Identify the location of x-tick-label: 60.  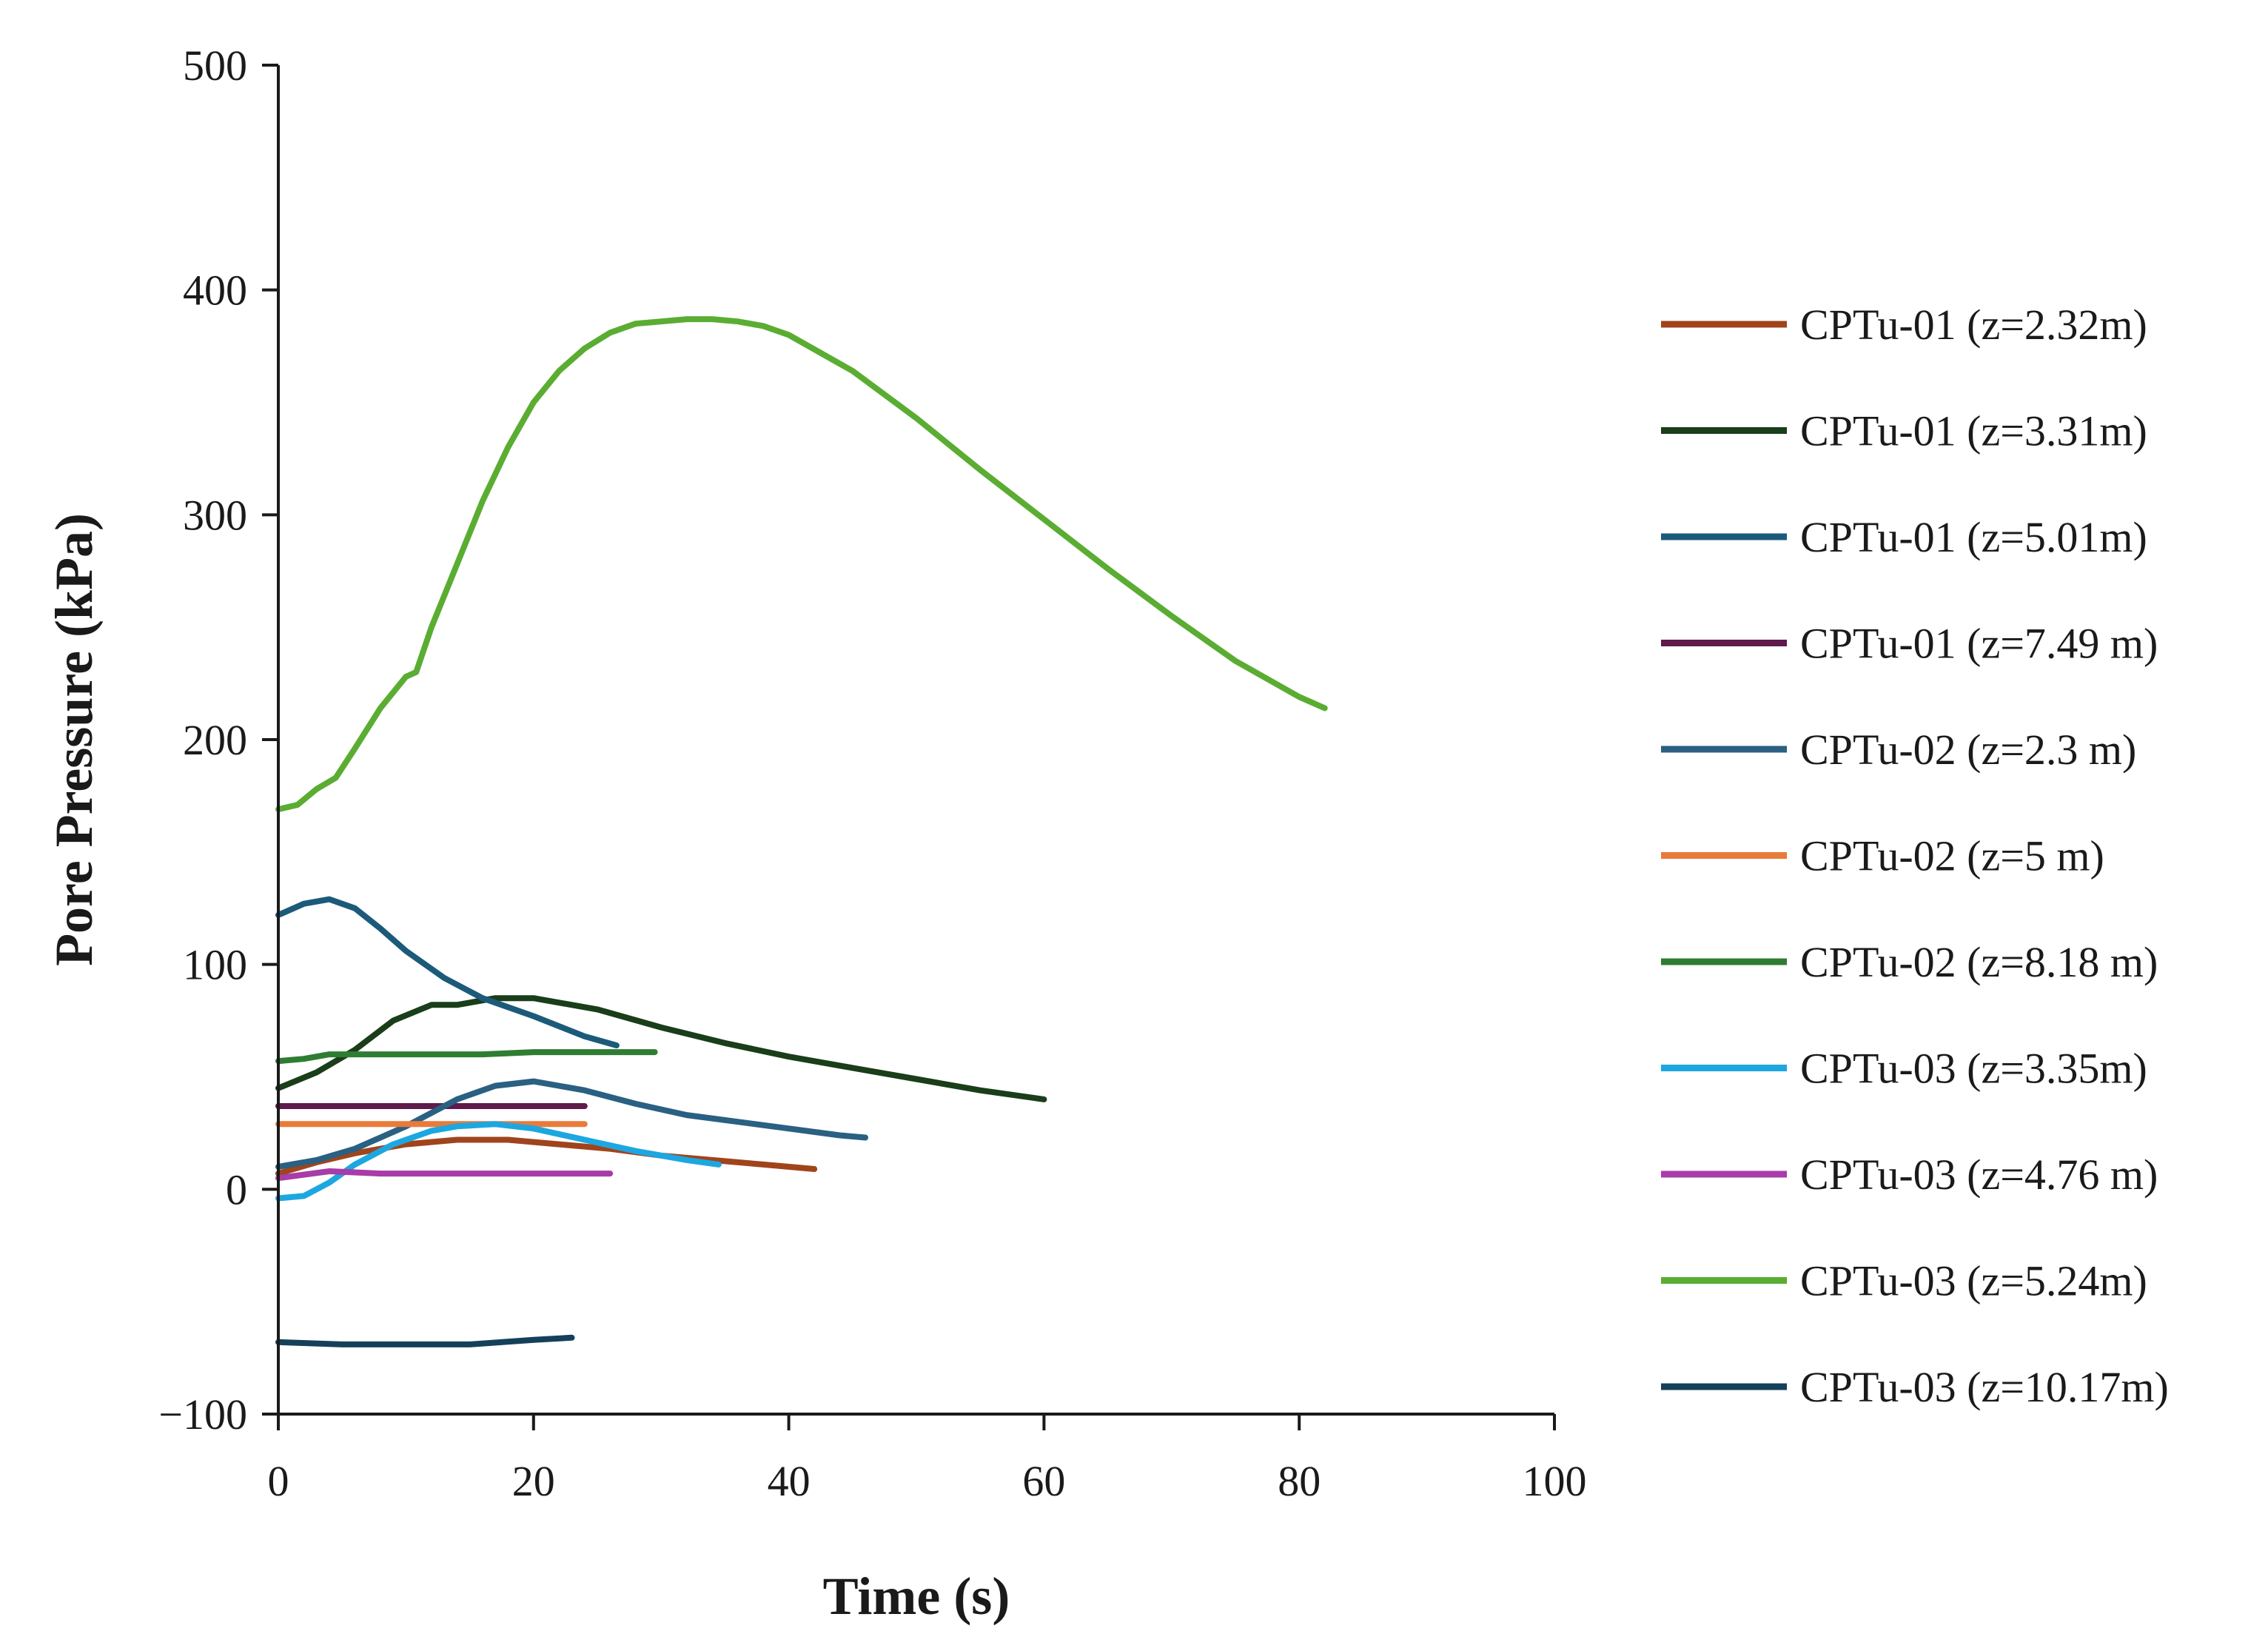
(1043, 1481).